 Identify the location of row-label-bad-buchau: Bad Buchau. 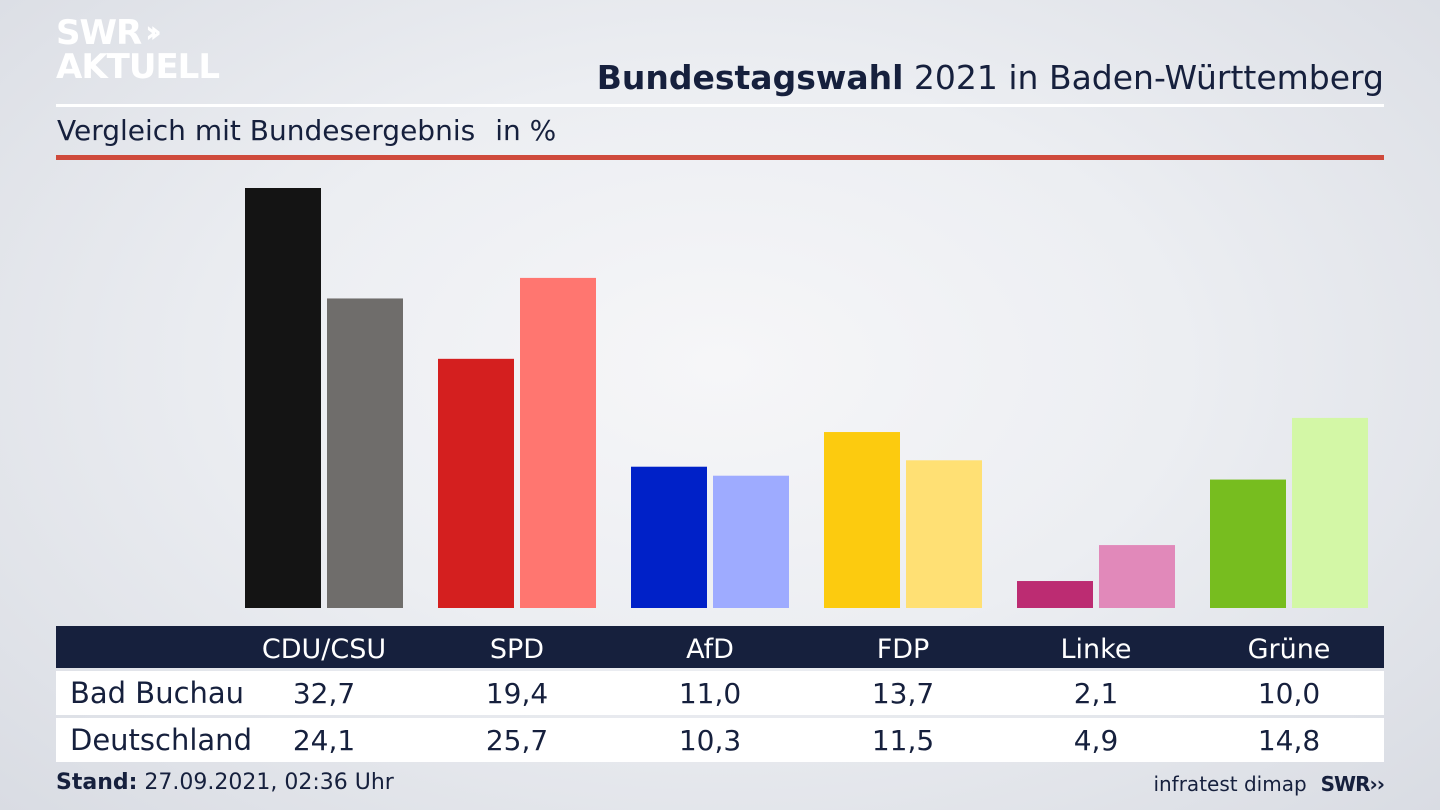
(157, 693).